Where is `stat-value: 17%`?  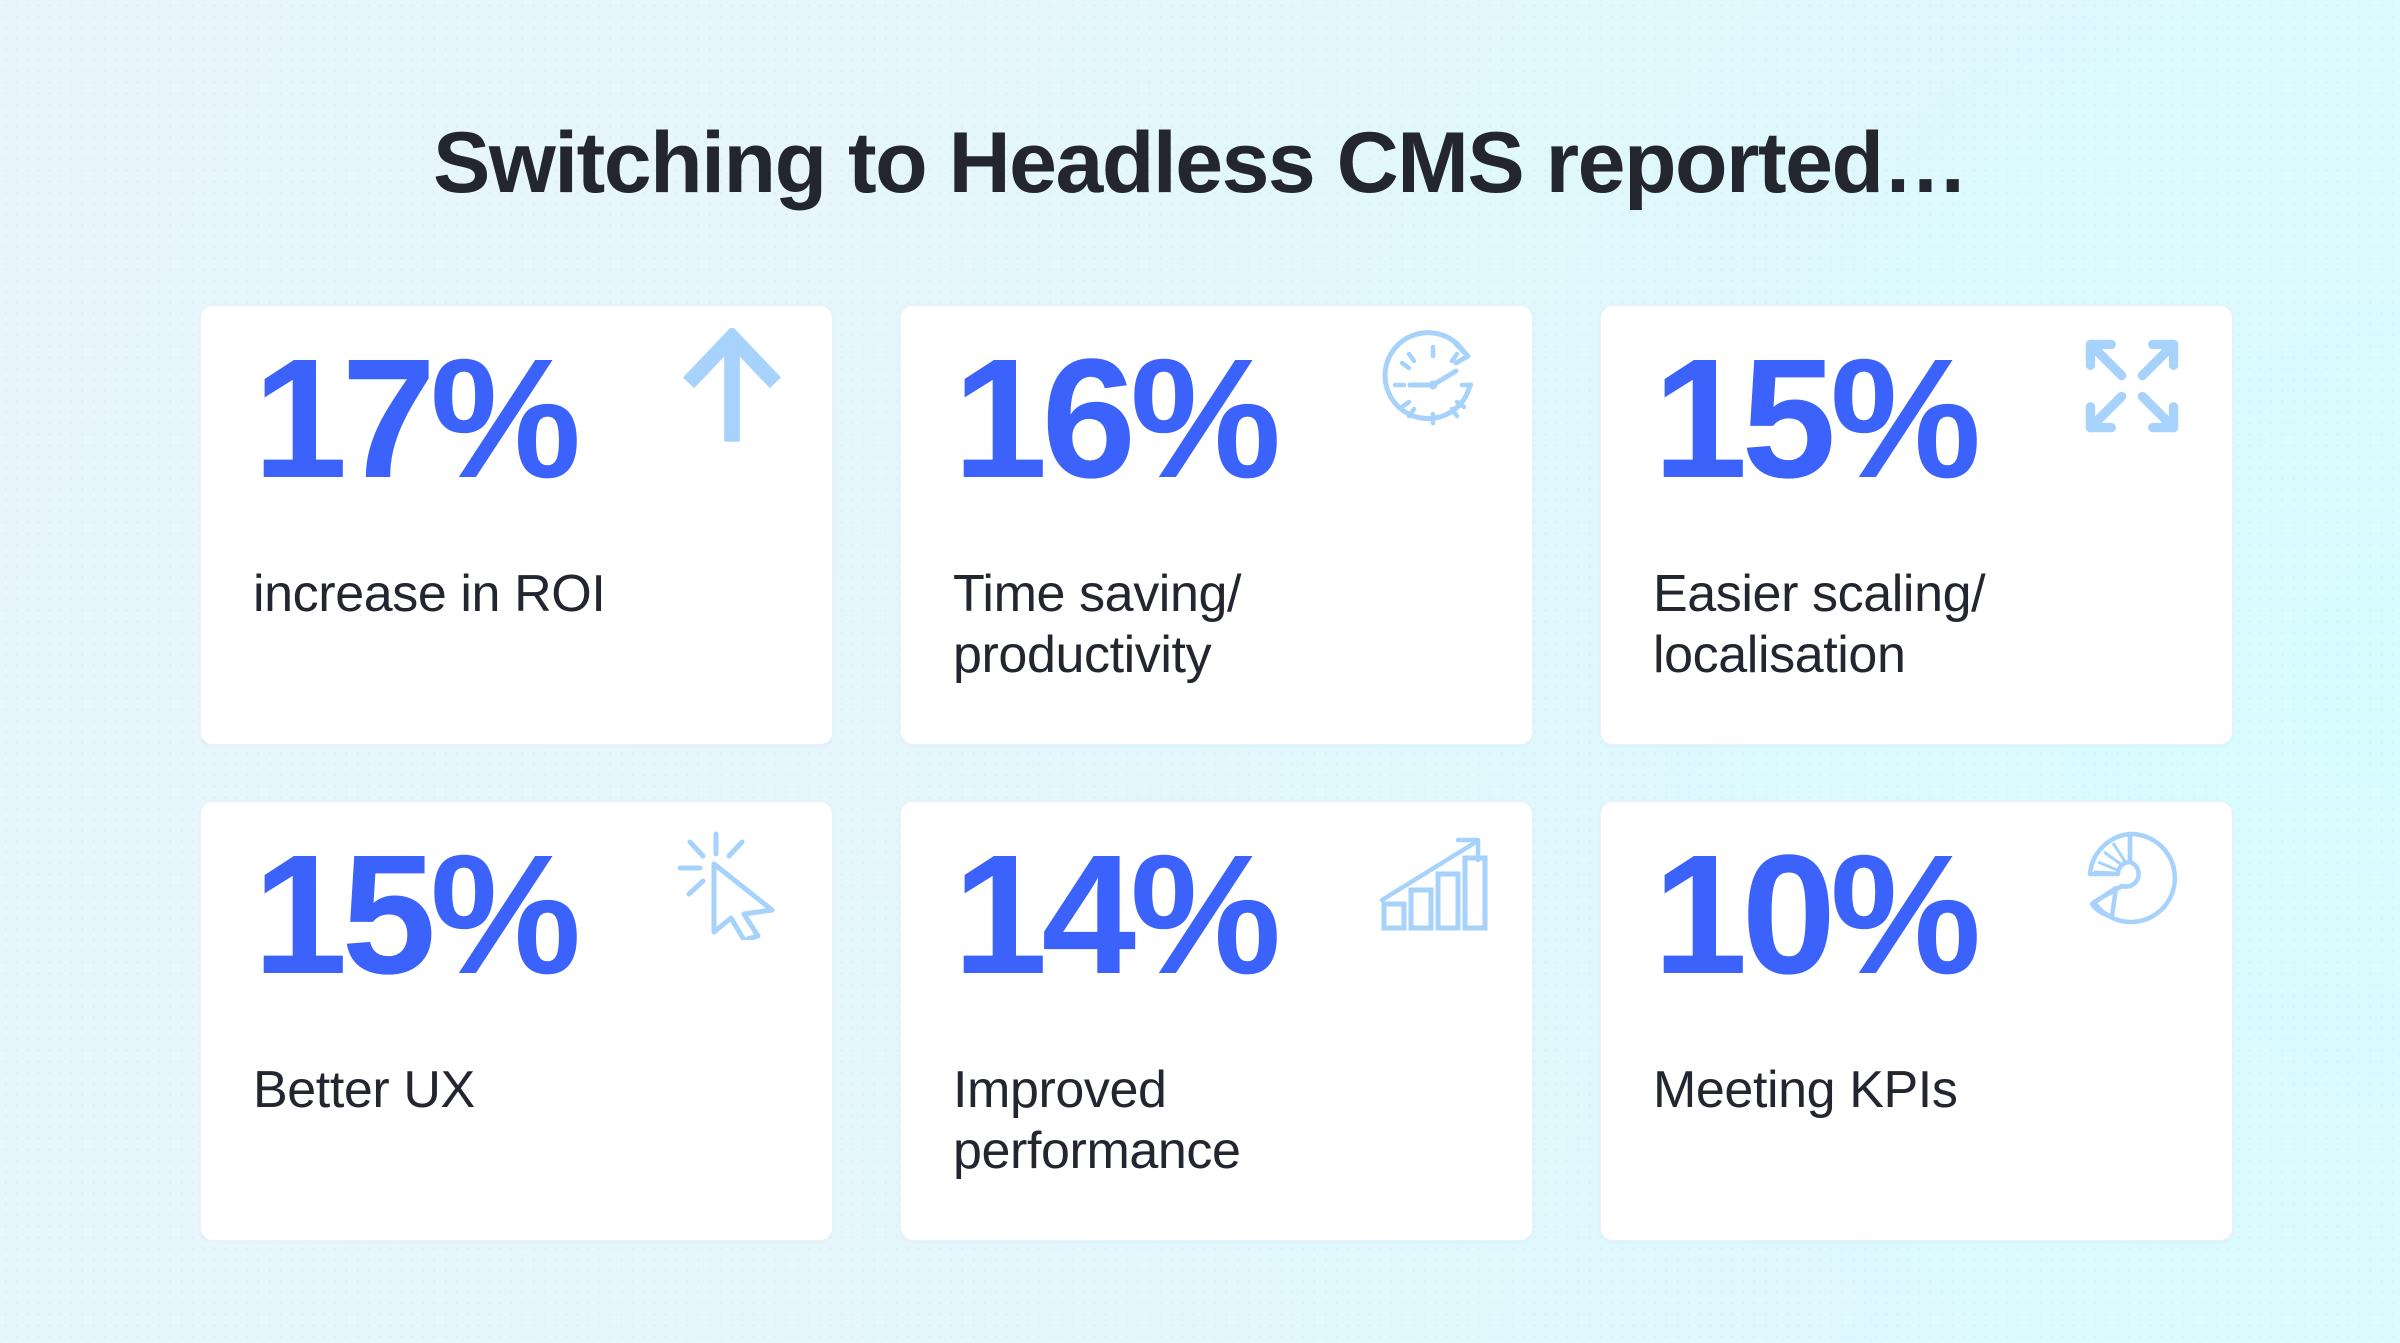 stat-value: 17% is located at coordinates (417, 419).